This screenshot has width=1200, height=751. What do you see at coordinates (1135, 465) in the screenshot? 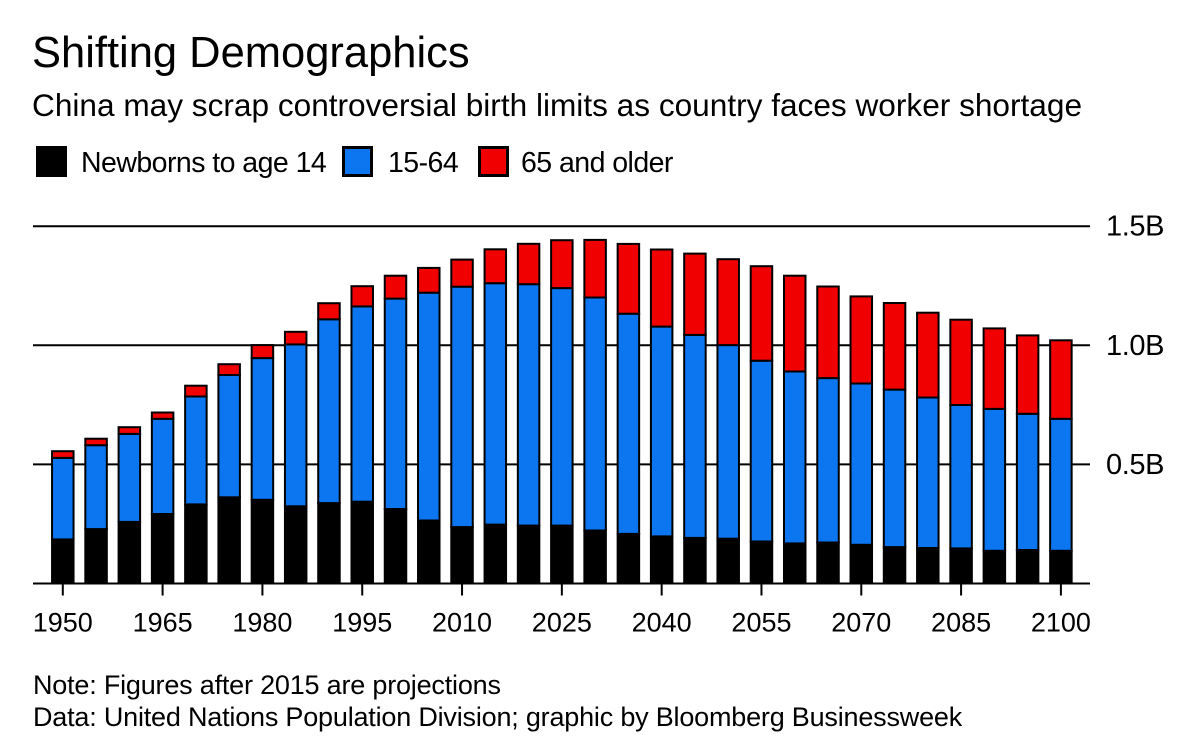
I see `svg-text: 0.5B` at bounding box center [1135, 465].